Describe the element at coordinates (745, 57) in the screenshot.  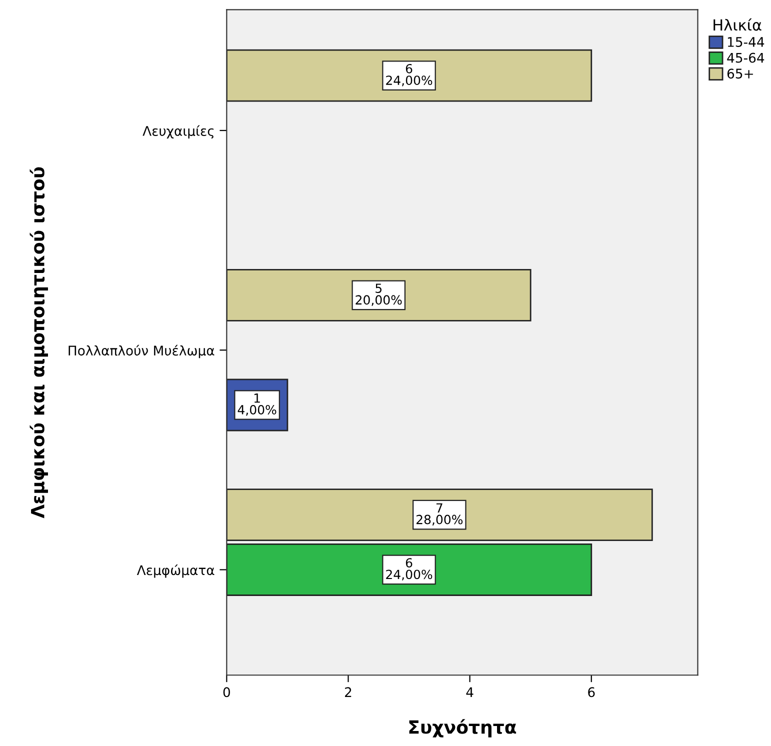
I see `legend-label: 45-64` at that location.